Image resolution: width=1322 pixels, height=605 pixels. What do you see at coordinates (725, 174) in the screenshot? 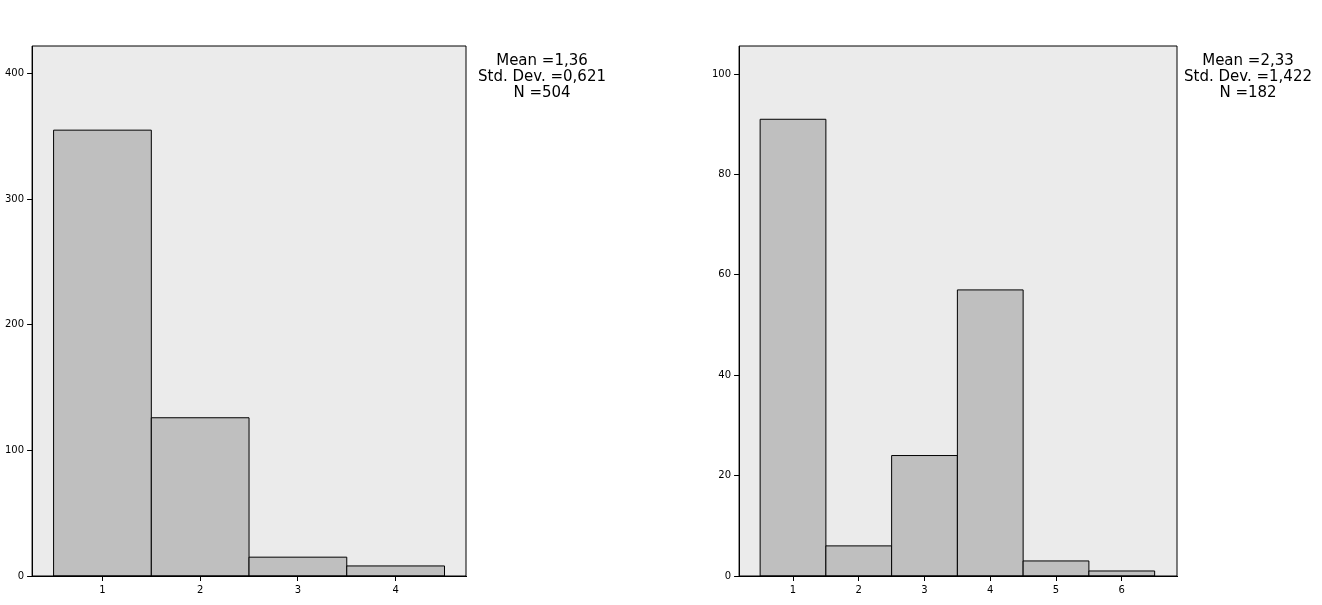
I see `y-tick-label: 80` at bounding box center [725, 174].